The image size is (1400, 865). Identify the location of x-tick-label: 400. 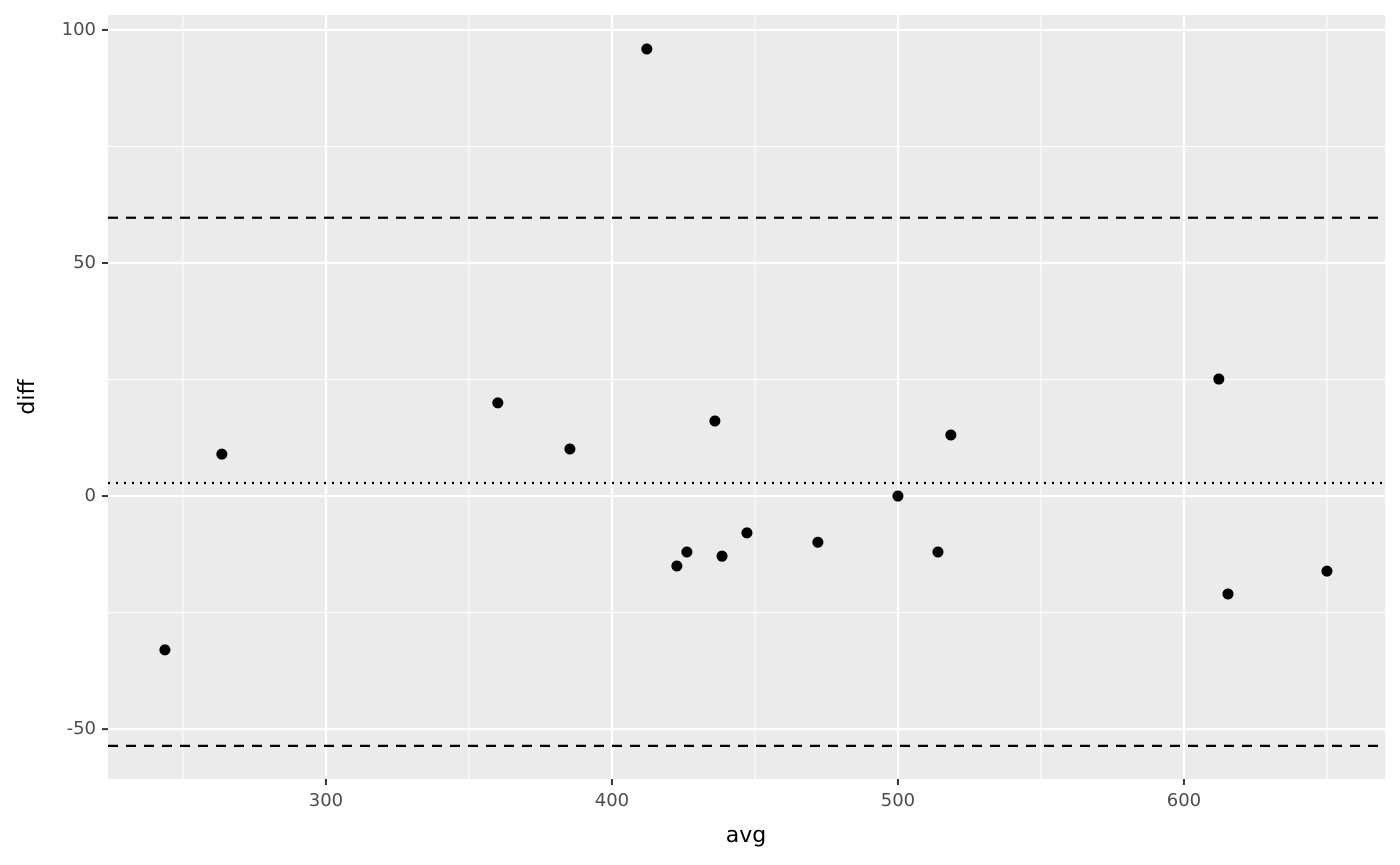
(612, 800).